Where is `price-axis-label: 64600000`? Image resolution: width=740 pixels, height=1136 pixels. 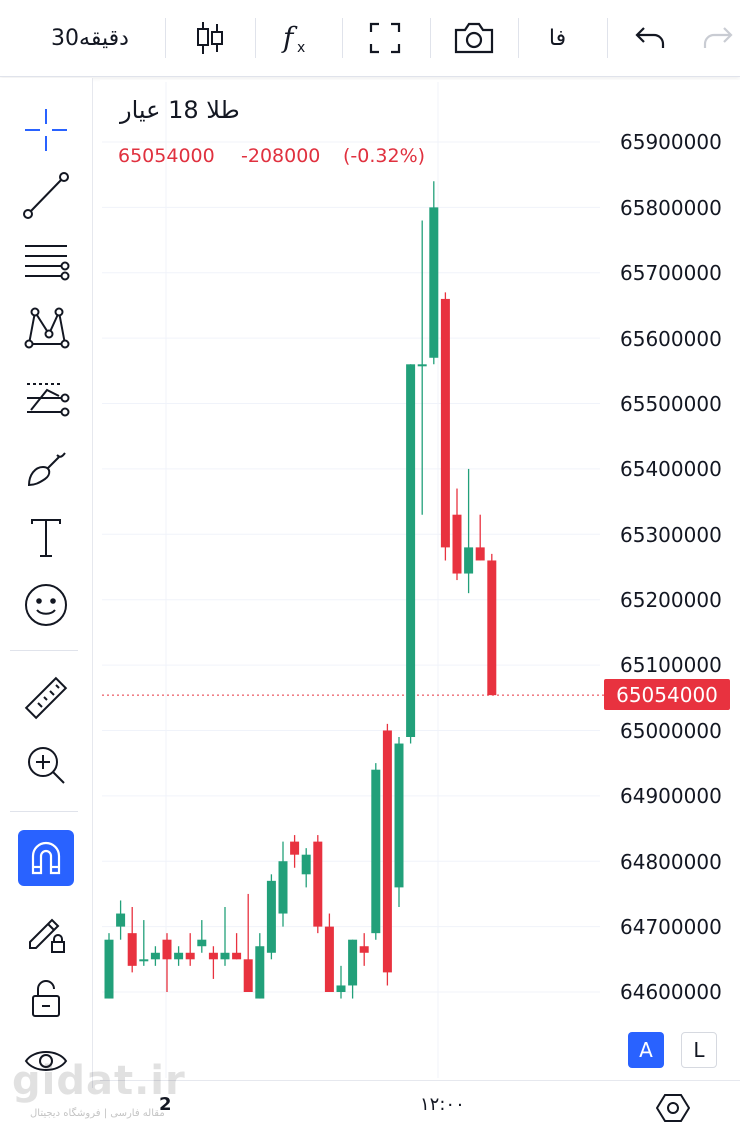 price-axis-label: 64600000 is located at coordinates (671, 992).